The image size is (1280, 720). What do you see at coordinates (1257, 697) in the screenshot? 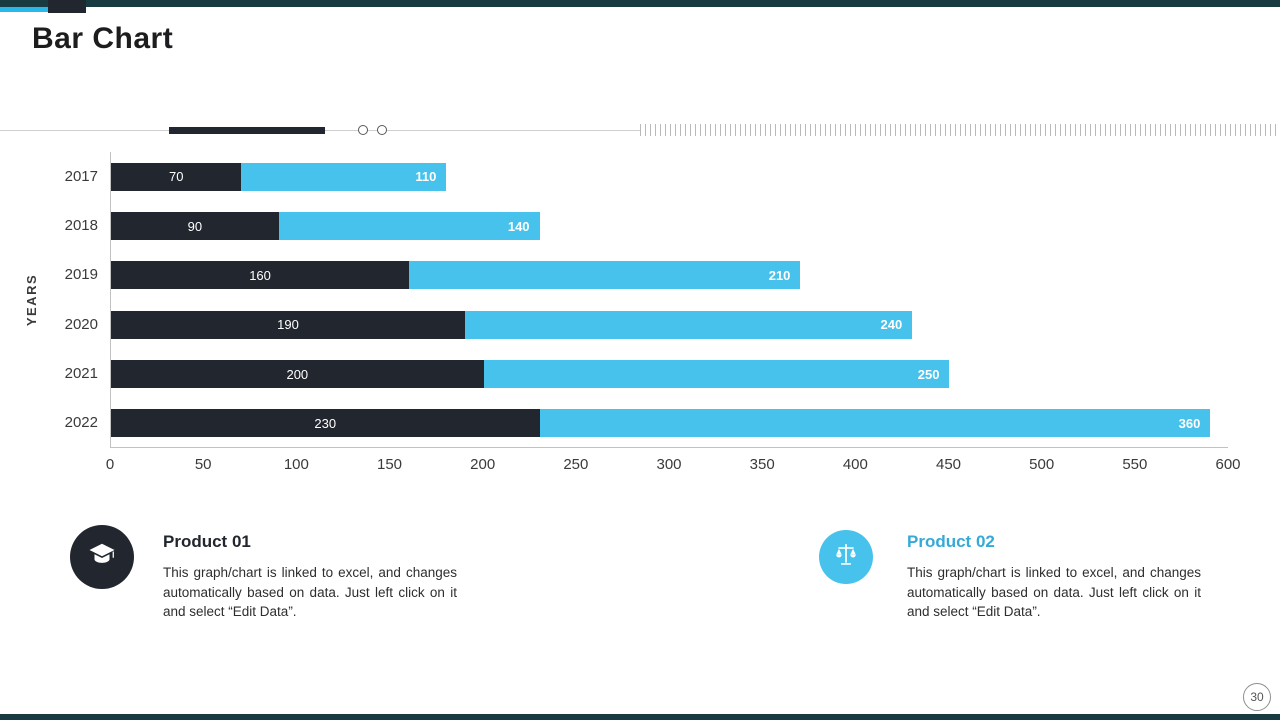
I see `page-number-badge: 30` at bounding box center [1257, 697].